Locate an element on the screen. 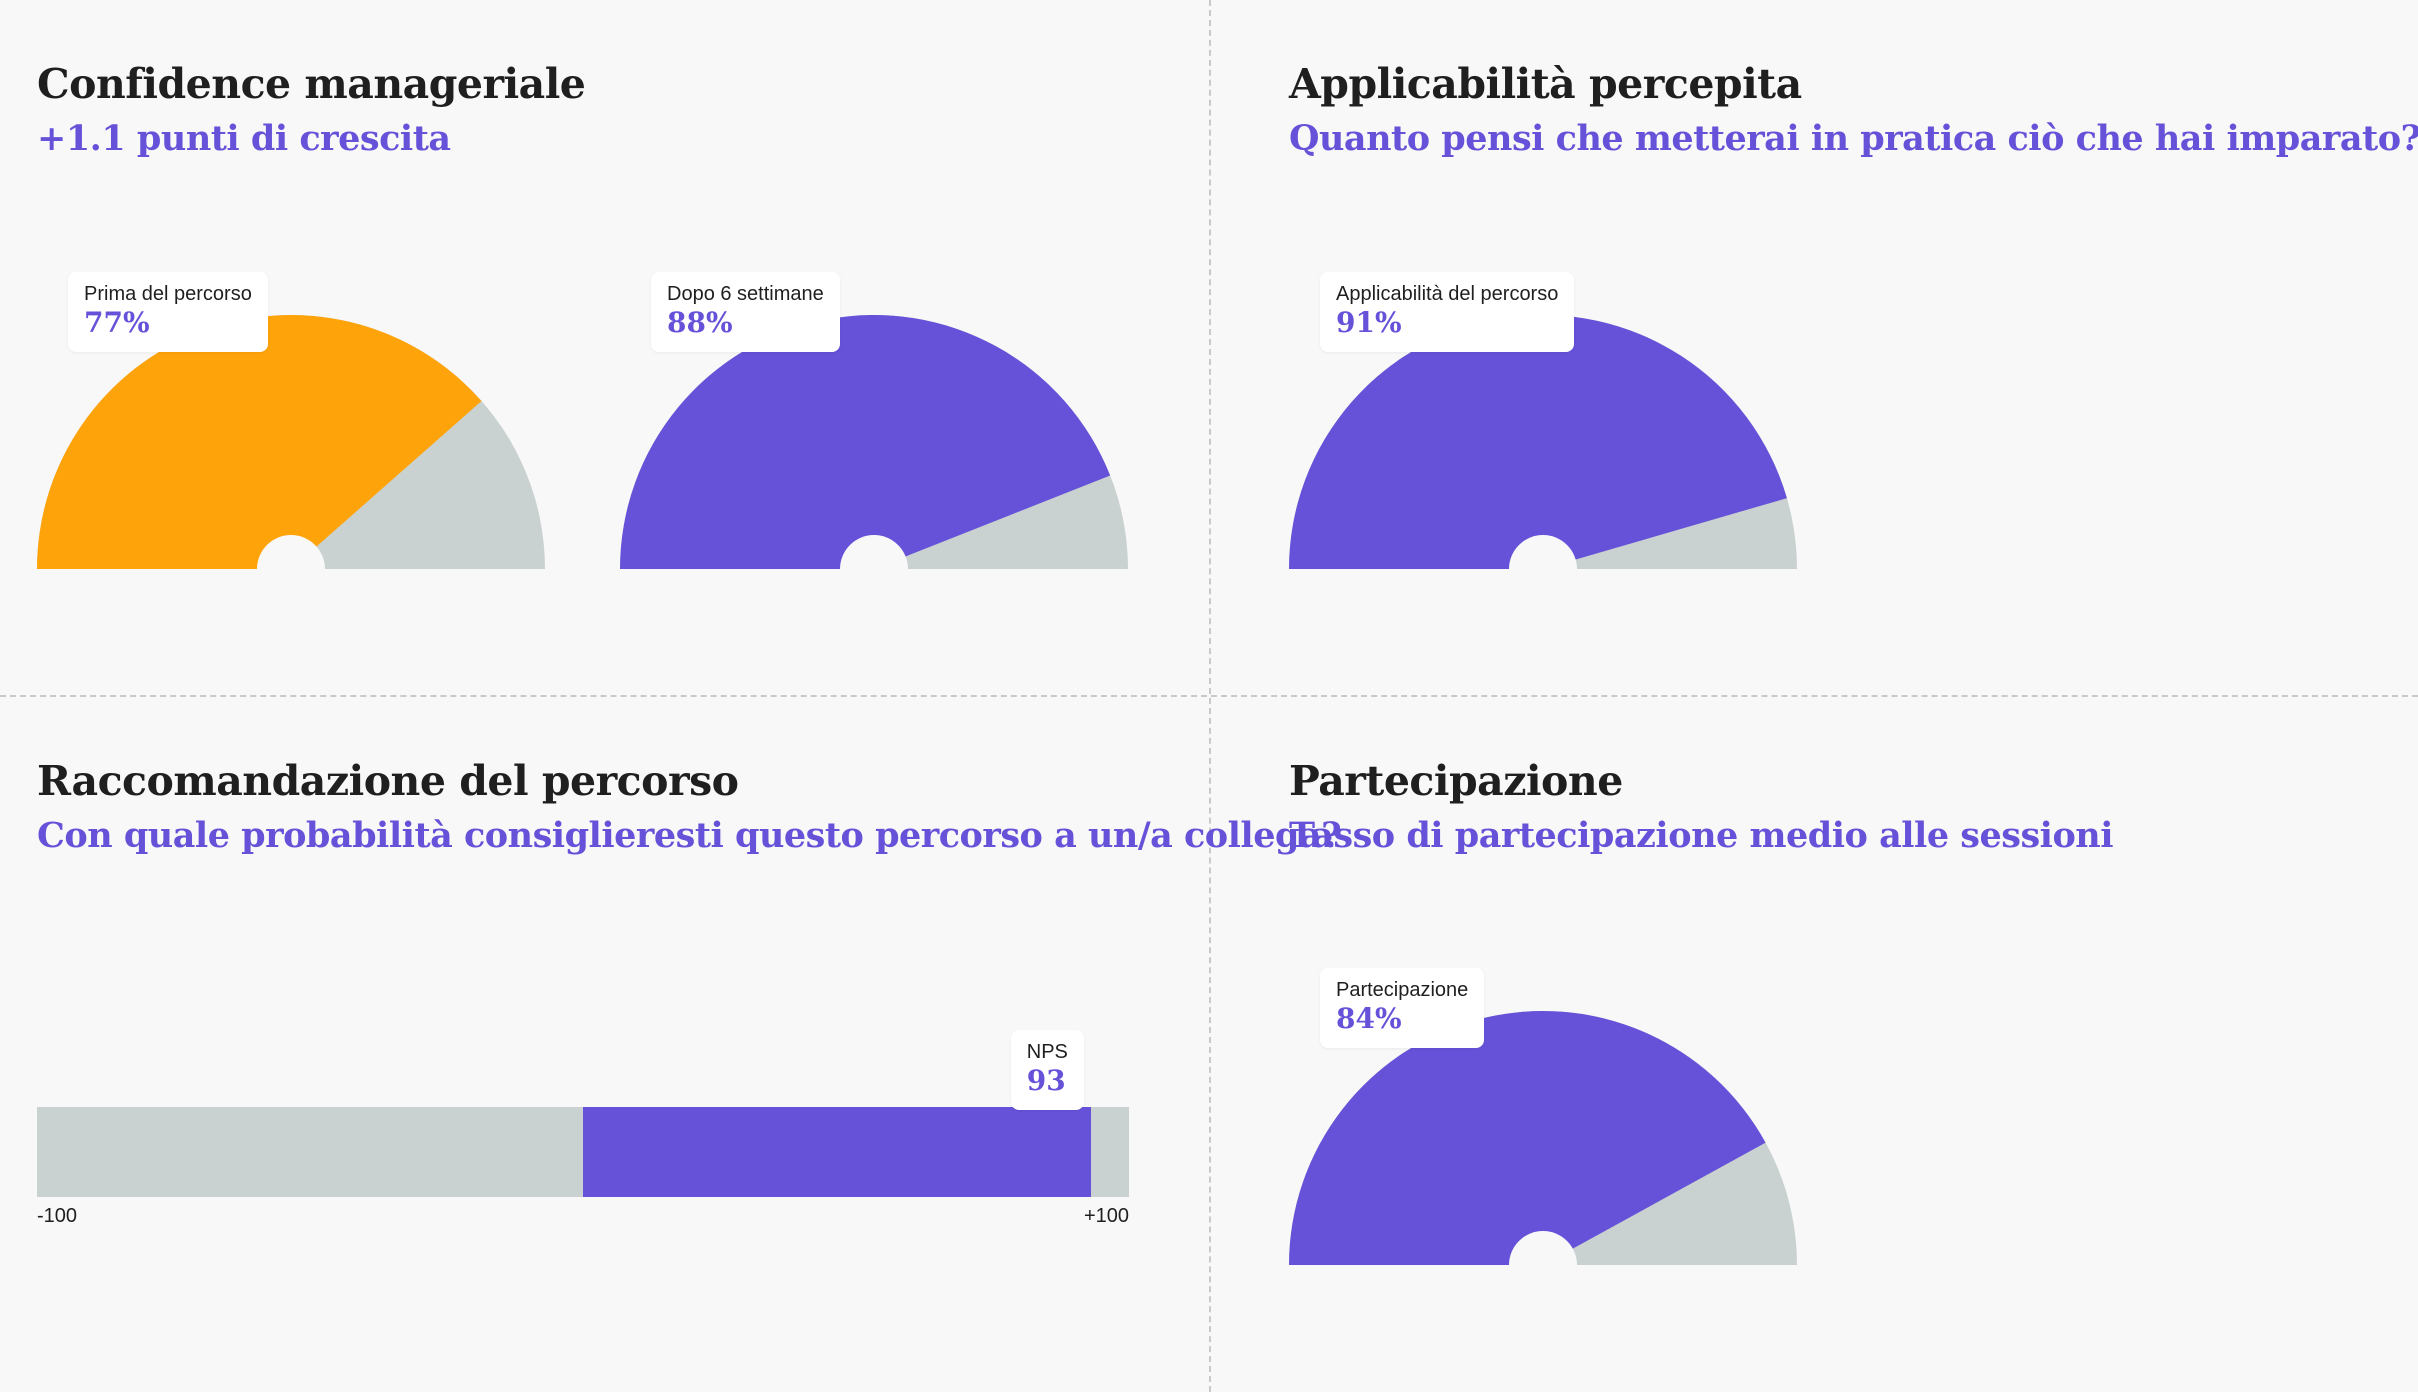  gauge-label: Partecipazione is located at coordinates (1402, 990).